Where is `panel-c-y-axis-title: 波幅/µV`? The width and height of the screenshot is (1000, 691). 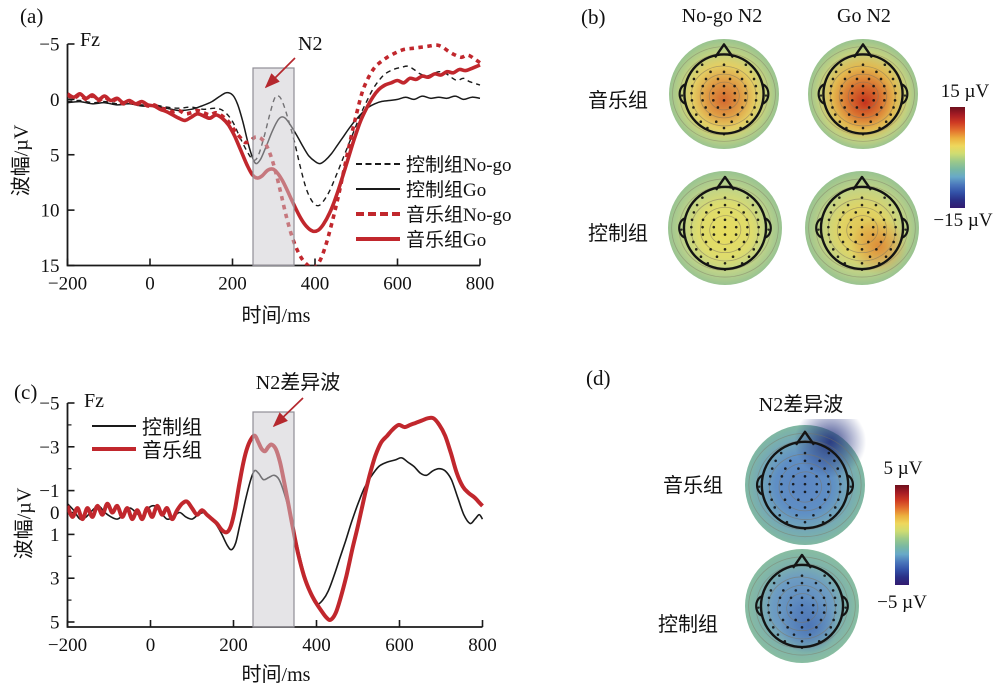
panel-c-y-axis-title: 波幅/µV is located at coordinates (24, 523).